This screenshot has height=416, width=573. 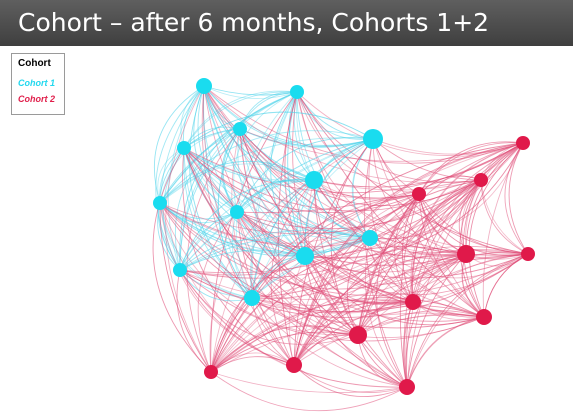 What do you see at coordinates (466, 254) in the screenshot?
I see `cohort-2-node` at bounding box center [466, 254].